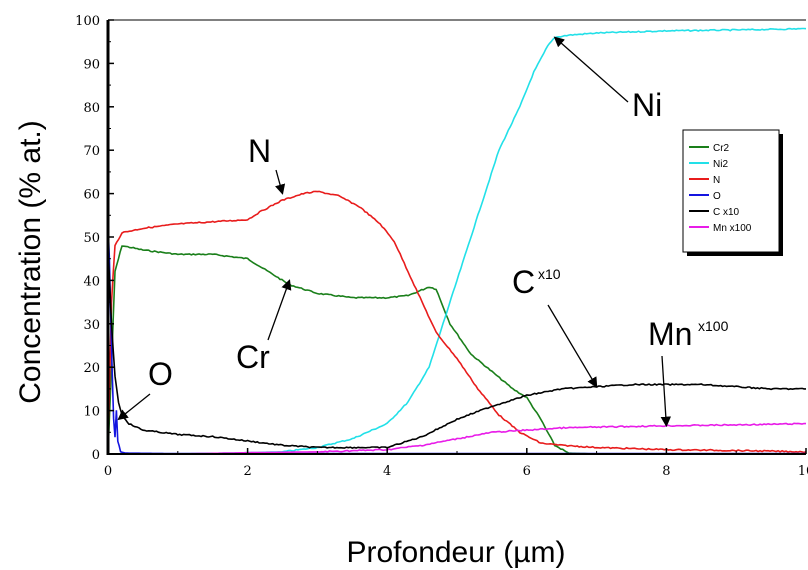 Image resolution: width=808 pixels, height=570 pixels. I want to click on annotation-label: C, so click(523, 282).